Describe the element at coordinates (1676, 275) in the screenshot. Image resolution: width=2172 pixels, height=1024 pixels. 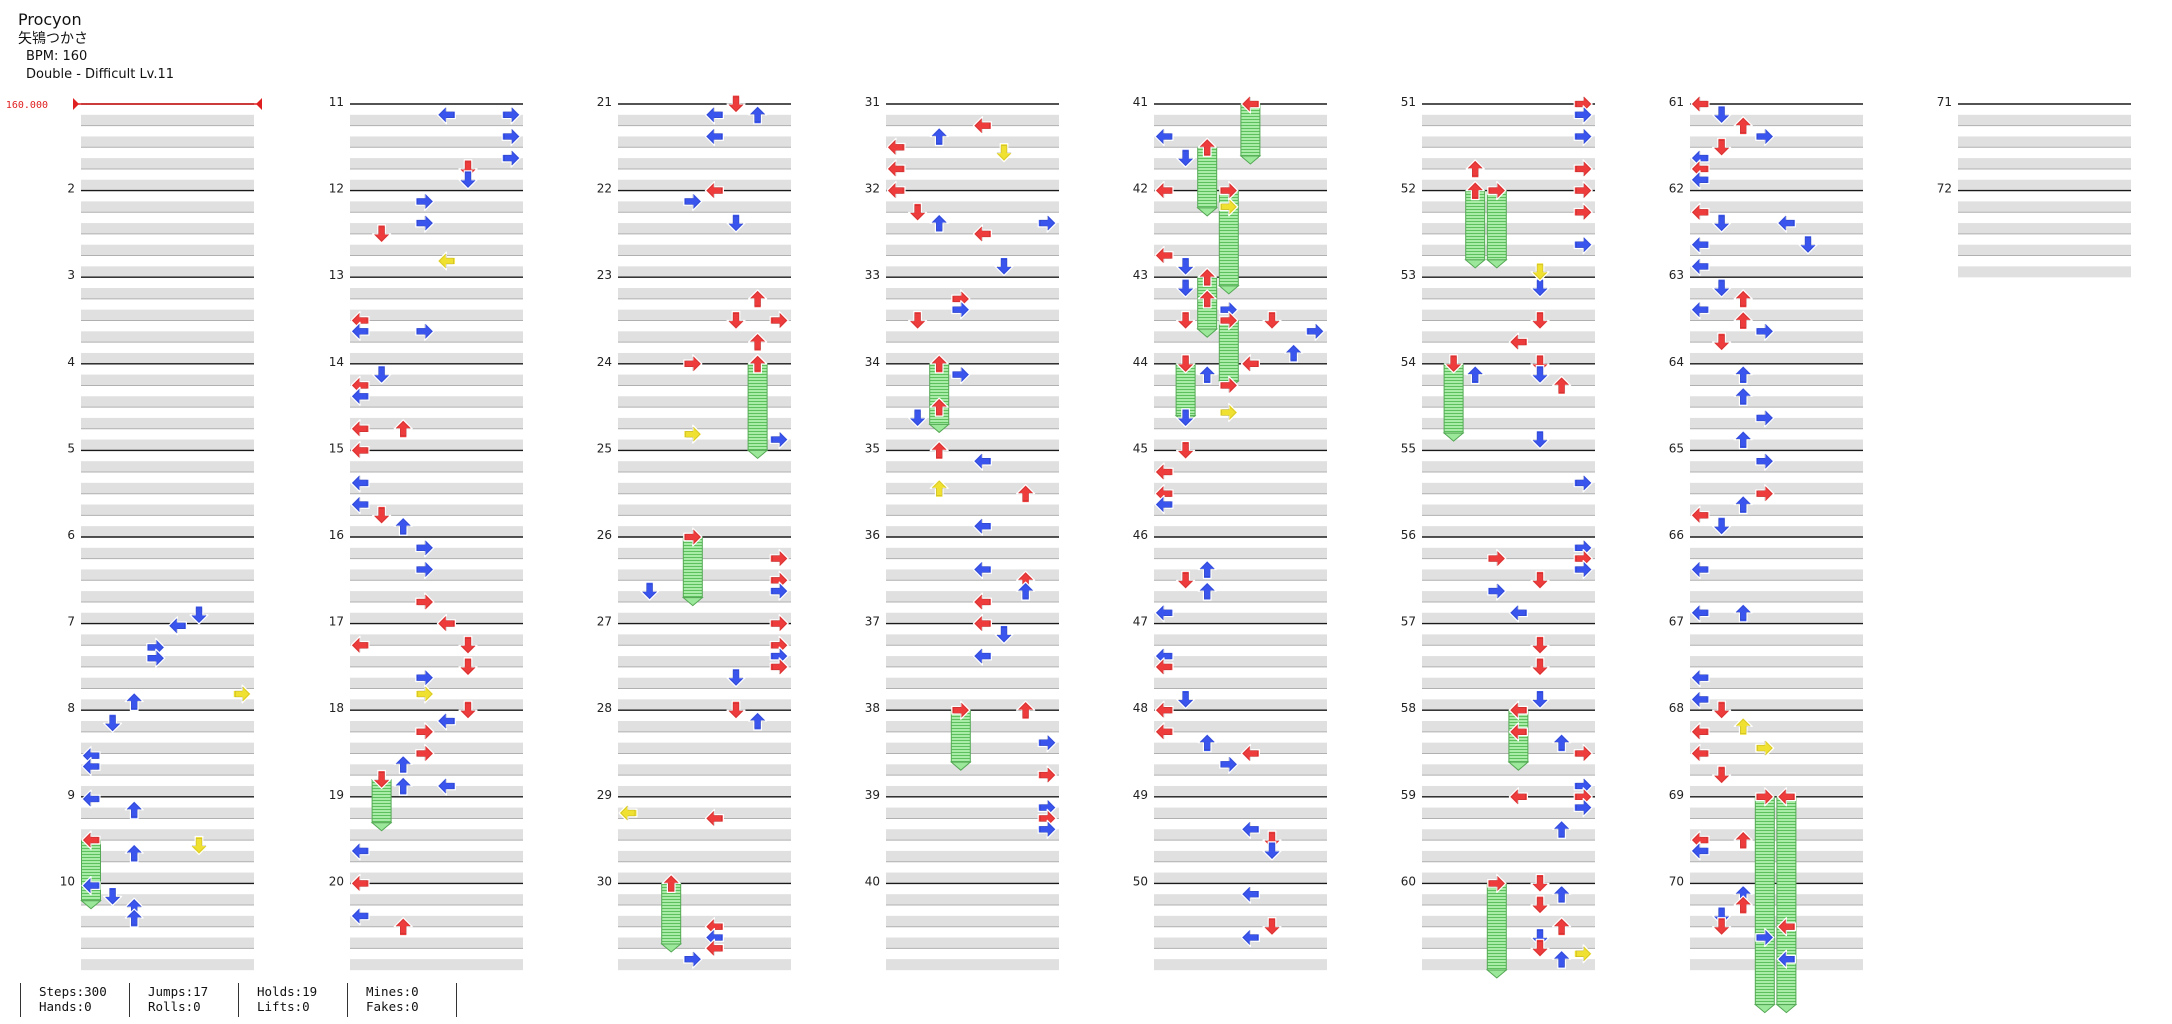
I see `measure-label: 63` at that location.